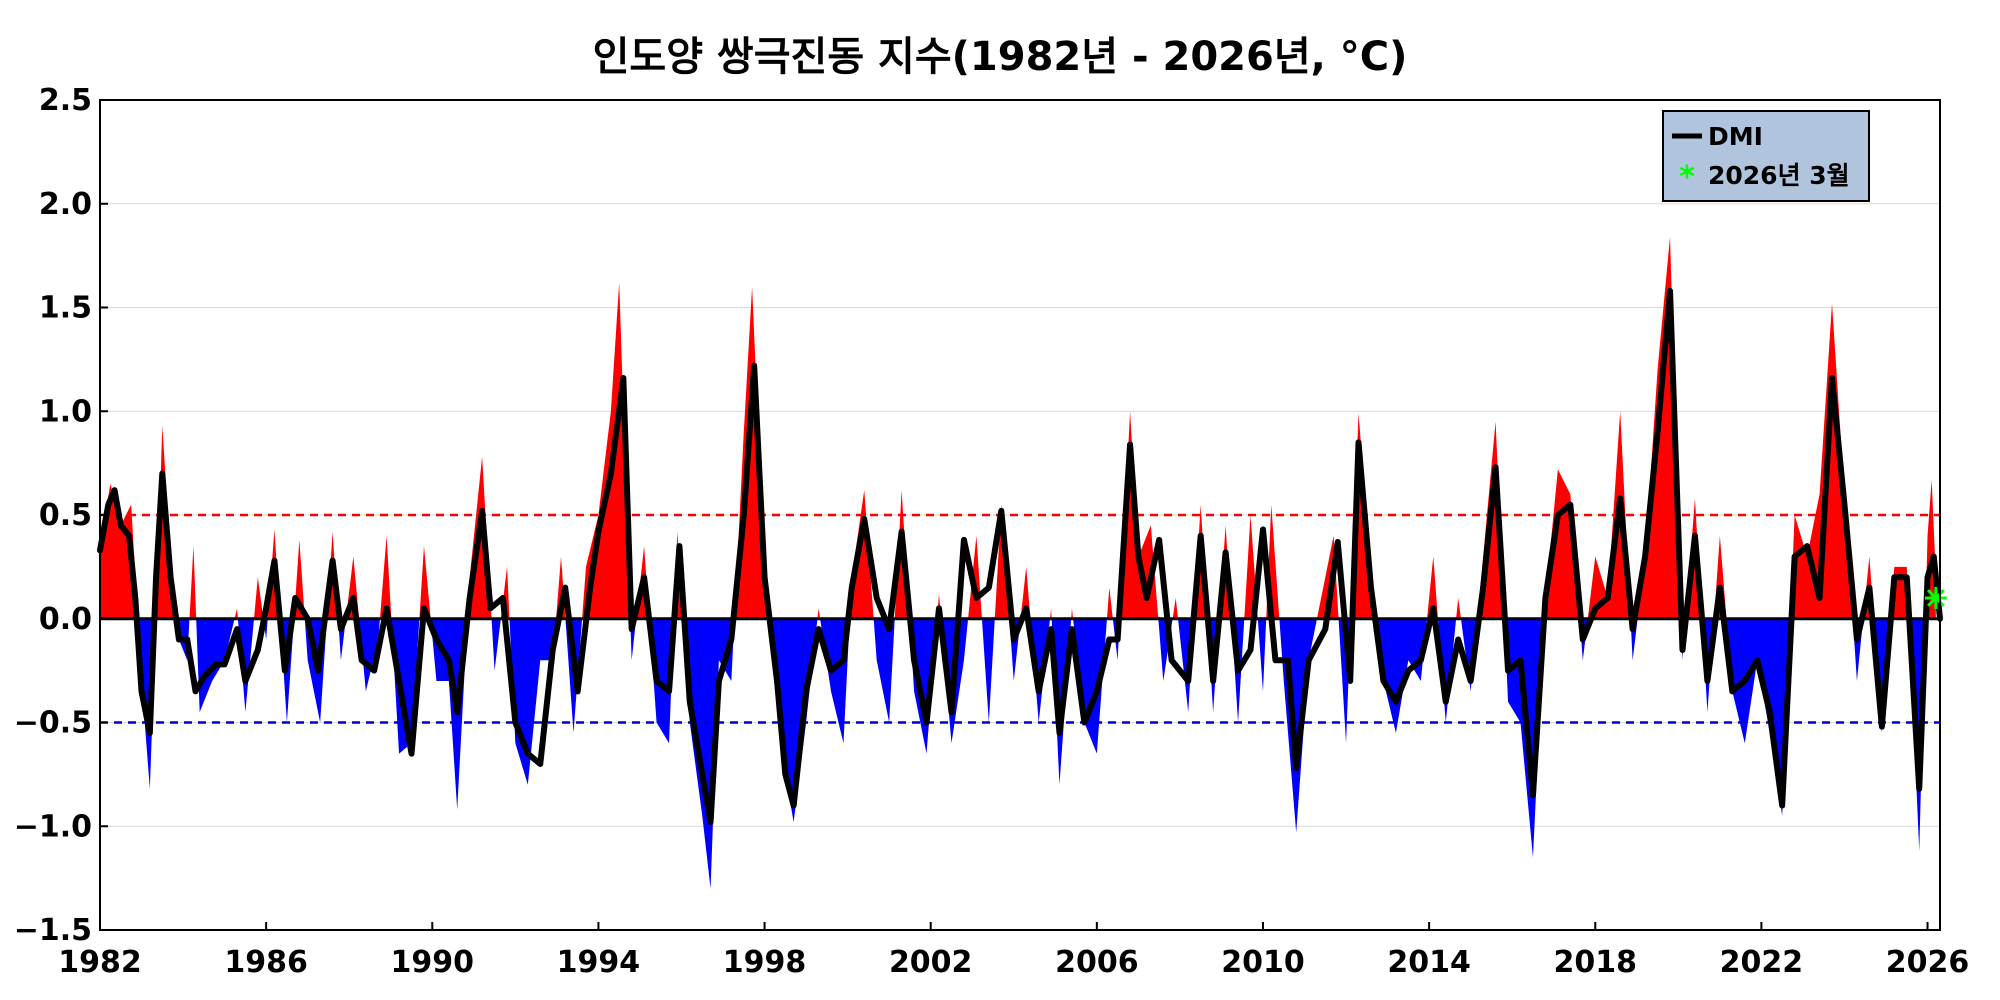  What do you see at coordinates (1097, 962) in the screenshot?
I see `x-tick-label: 2006` at bounding box center [1097, 962].